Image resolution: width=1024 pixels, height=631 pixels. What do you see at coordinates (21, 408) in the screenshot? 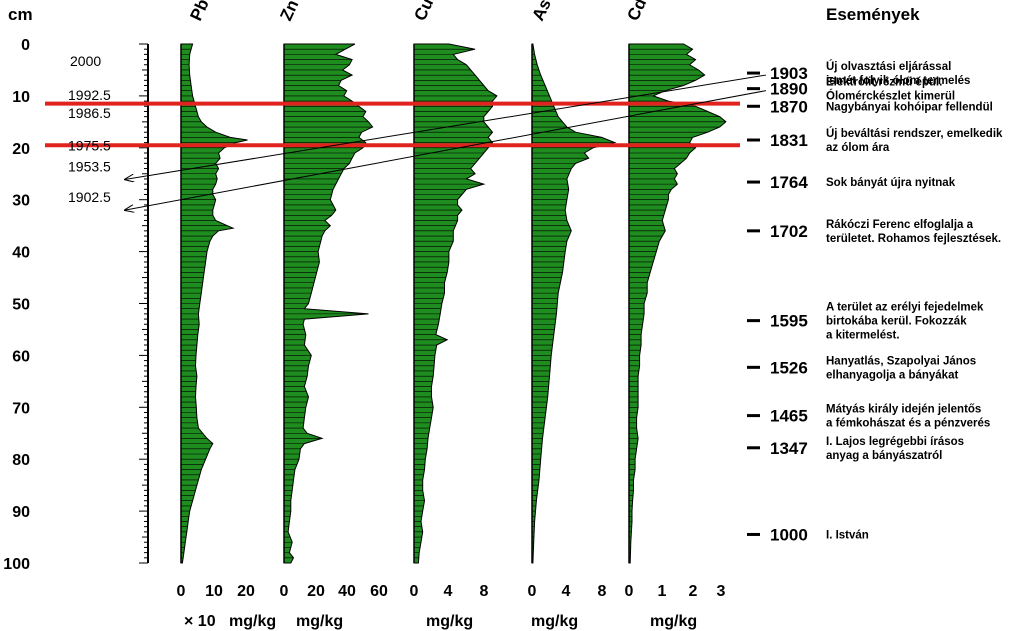
I see `depth-tick-label: 70` at bounding box center [21, 408].